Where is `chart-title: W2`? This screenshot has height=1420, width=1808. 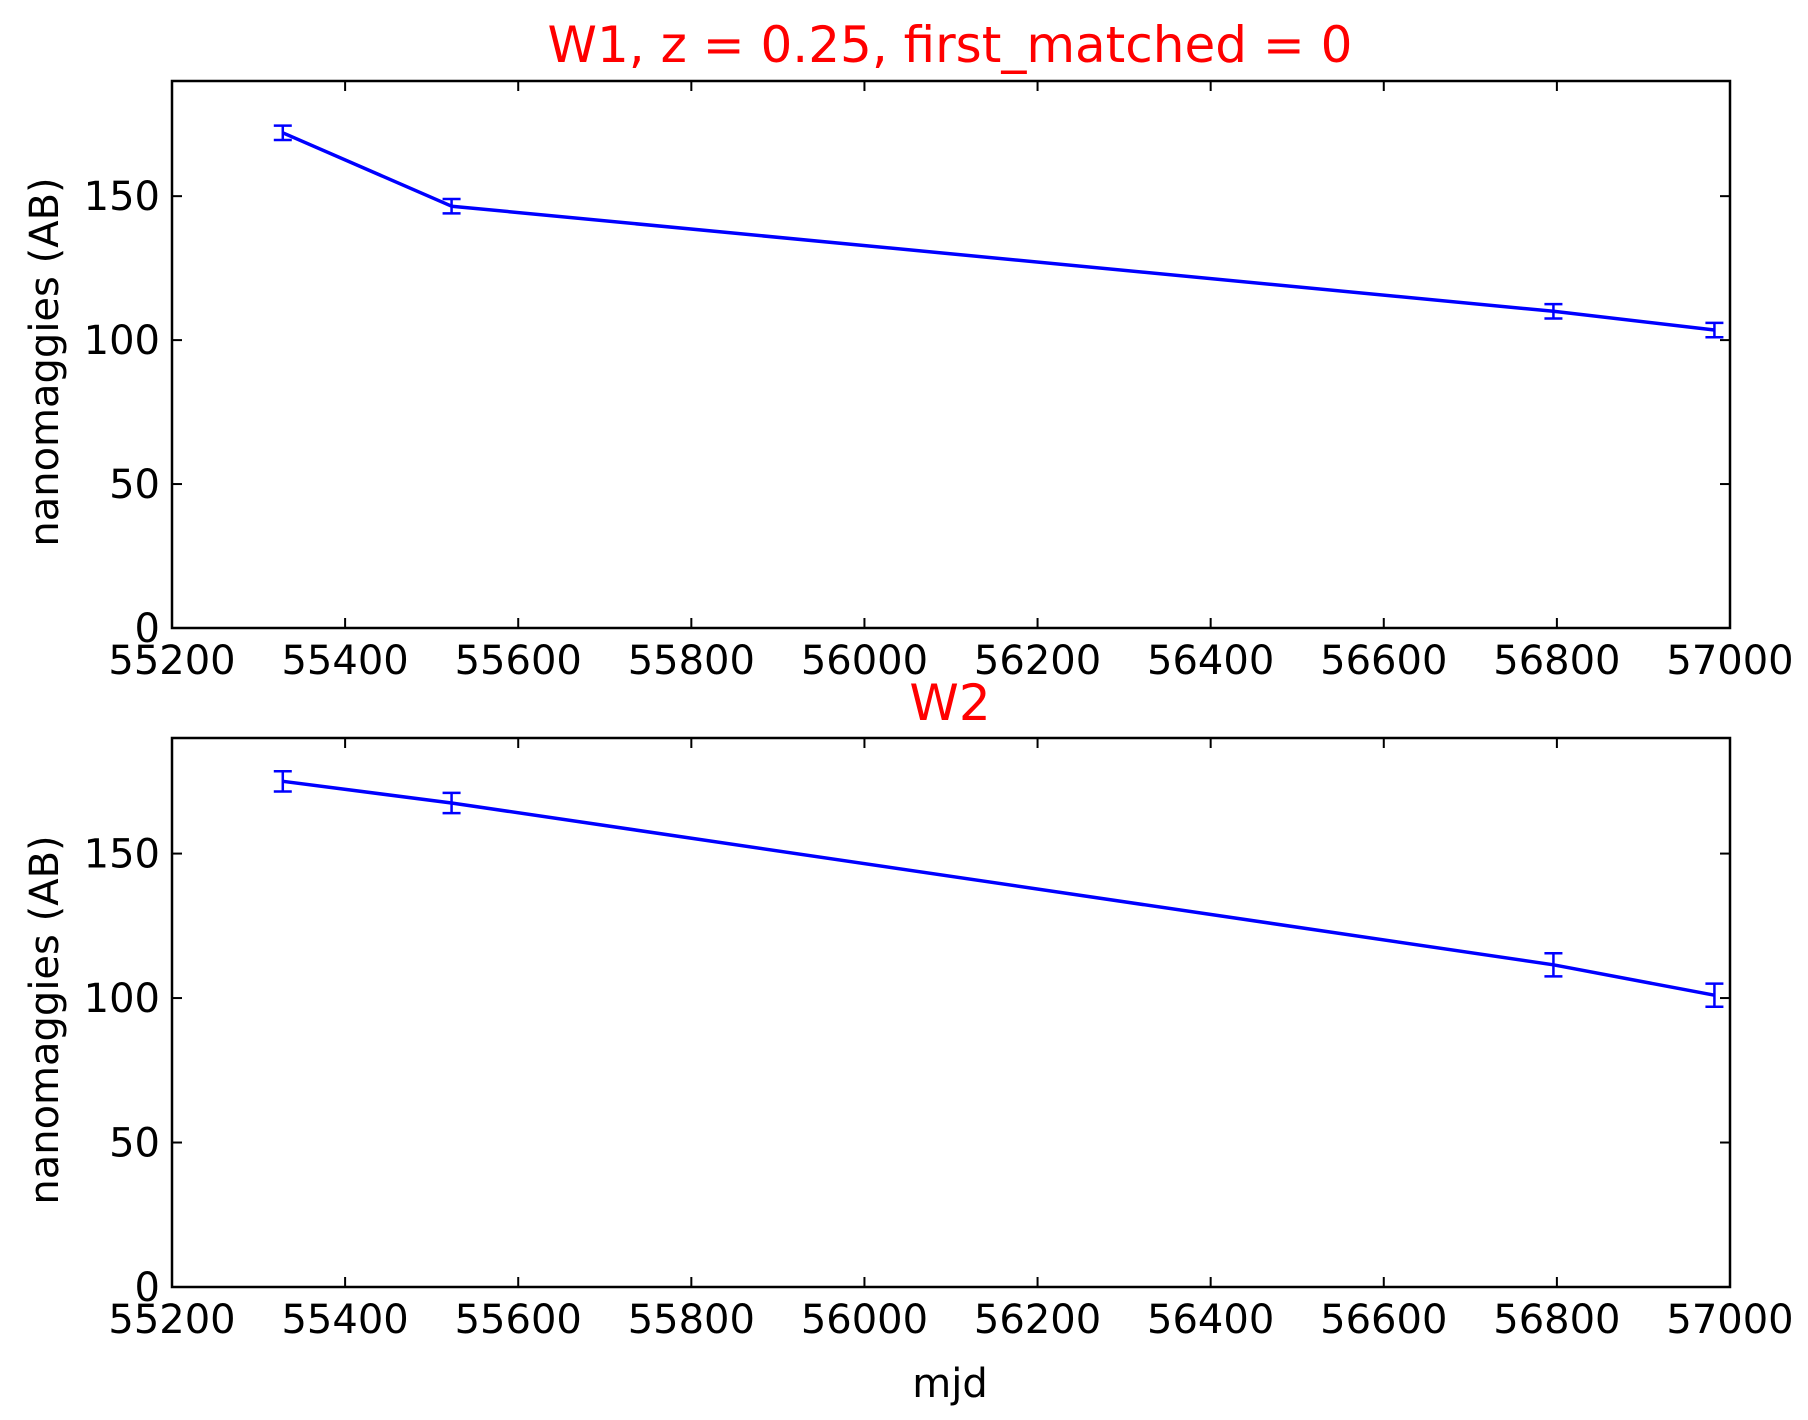 chart-title: W2 is located at coordinates (949, 703).